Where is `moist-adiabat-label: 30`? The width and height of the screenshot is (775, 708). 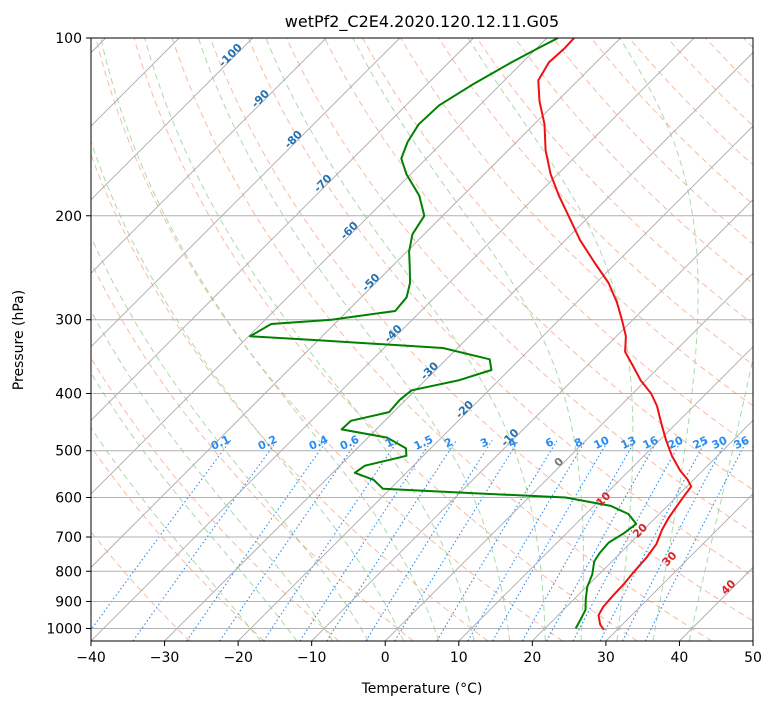
moist-adiabat-label: 30 is located at coordinates (670, 559).